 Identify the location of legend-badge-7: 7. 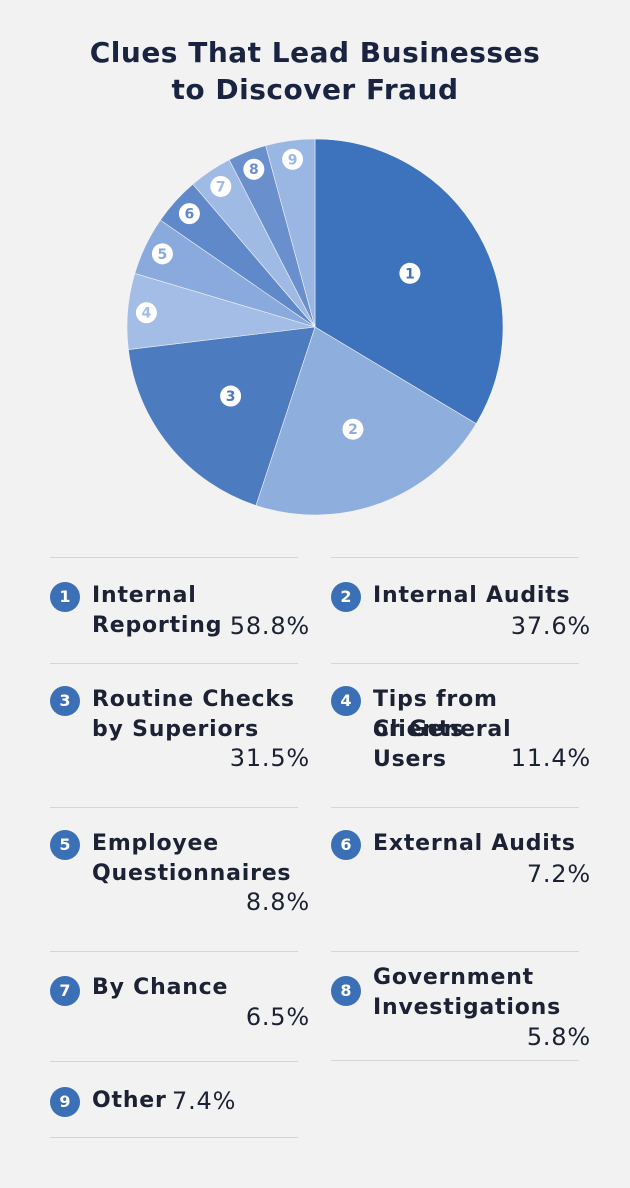
(65, 991).